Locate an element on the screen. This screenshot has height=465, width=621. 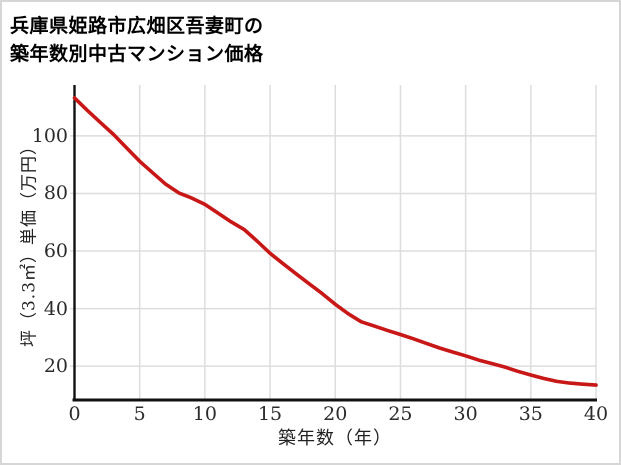
x-tick-label: 20 is located at coordinates (335, 414).